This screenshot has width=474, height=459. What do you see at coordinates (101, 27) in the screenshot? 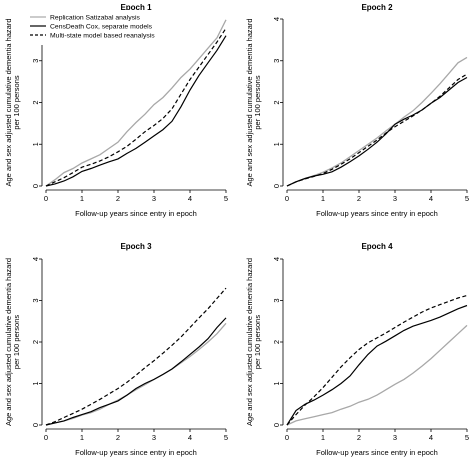
I see `legend-label: CensDeath Cox, separate models` at bounding box center [101, 27].